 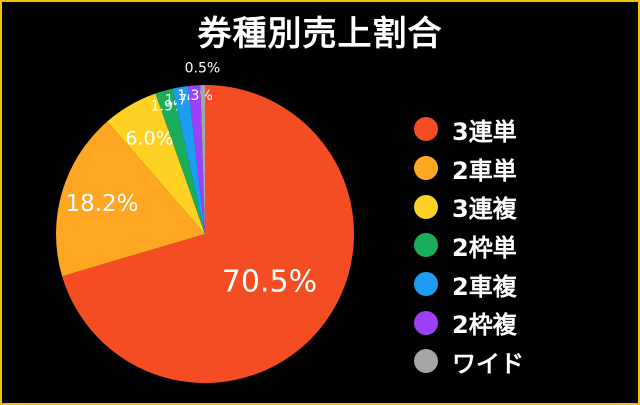 What do you see at coordinates (484, 247) in the screenshot?
I see `legend-label: 2枠単` at bounding box center [484, 247].